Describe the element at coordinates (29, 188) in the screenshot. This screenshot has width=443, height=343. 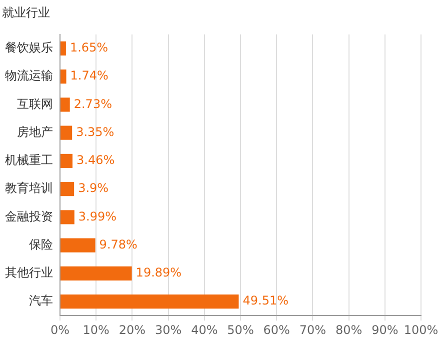
I see `y-tick-label: 教育培训` at that location.